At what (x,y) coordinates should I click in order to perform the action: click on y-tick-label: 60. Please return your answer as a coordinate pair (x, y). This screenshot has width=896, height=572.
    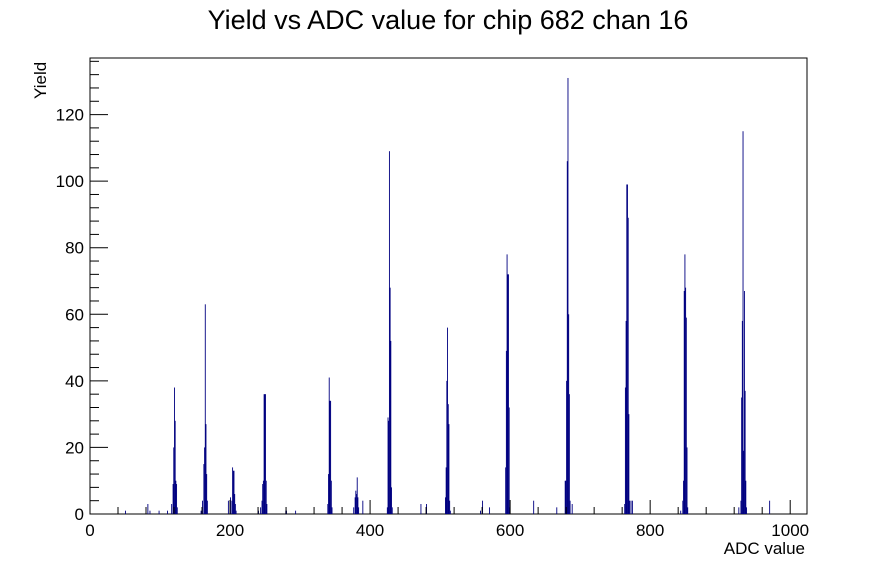
    Looking at the image, I should click on (74, 314).